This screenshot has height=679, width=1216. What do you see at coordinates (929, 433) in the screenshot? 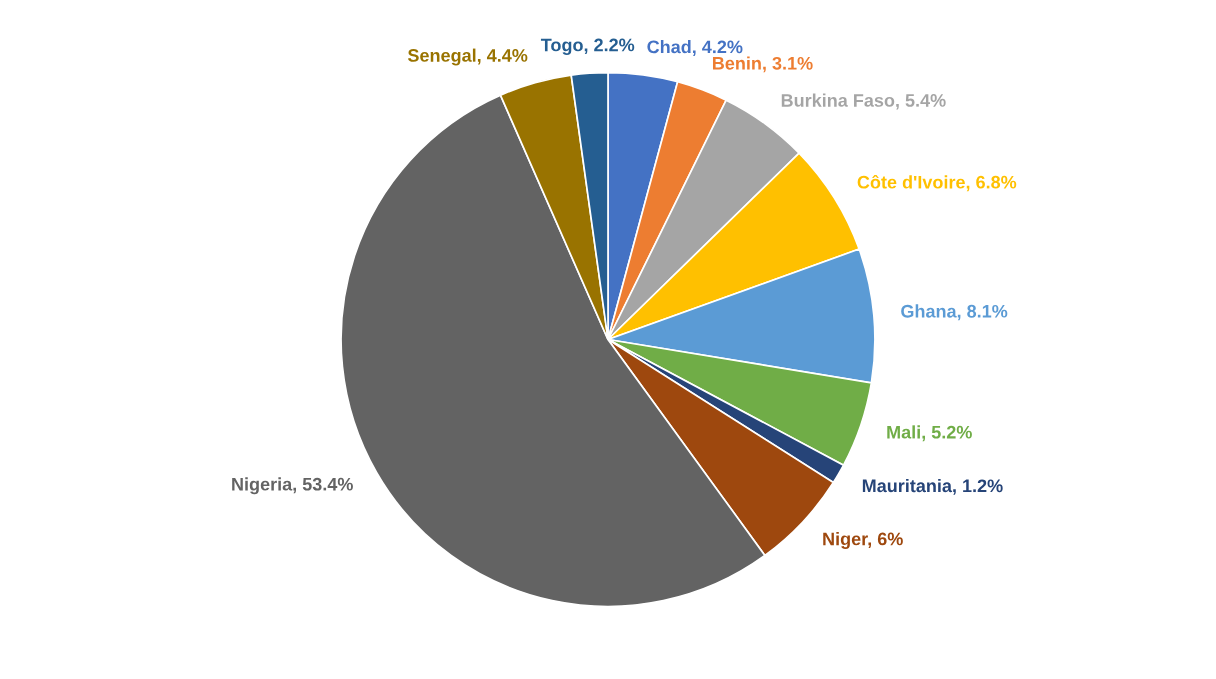
I see `slice-label: Mali, 5.2%` at bounding box center [929, 433].